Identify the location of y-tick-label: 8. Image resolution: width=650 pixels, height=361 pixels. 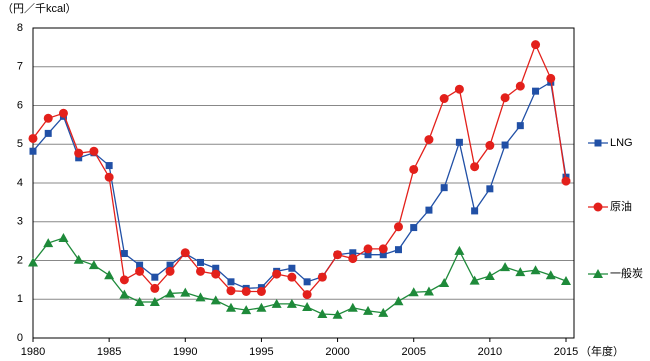
(20, 28).